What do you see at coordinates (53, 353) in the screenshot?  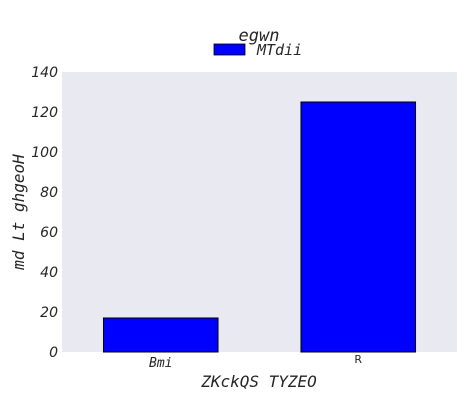 I see `y-tick-label: 0` at bounding box center [53, 353].